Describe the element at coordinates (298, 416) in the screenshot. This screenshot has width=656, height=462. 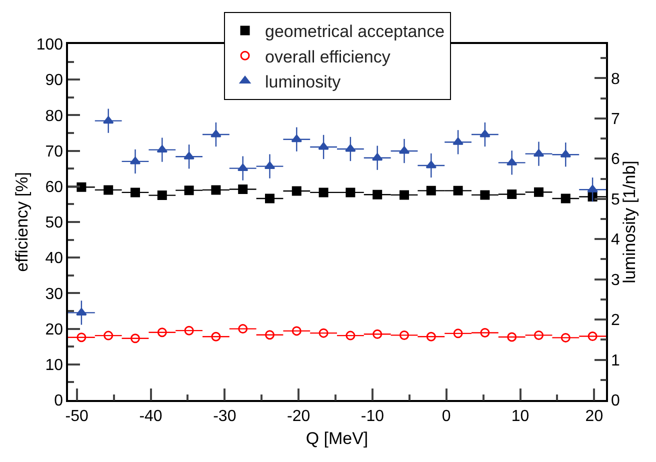
I see `x-tick-label: -20` at that location.